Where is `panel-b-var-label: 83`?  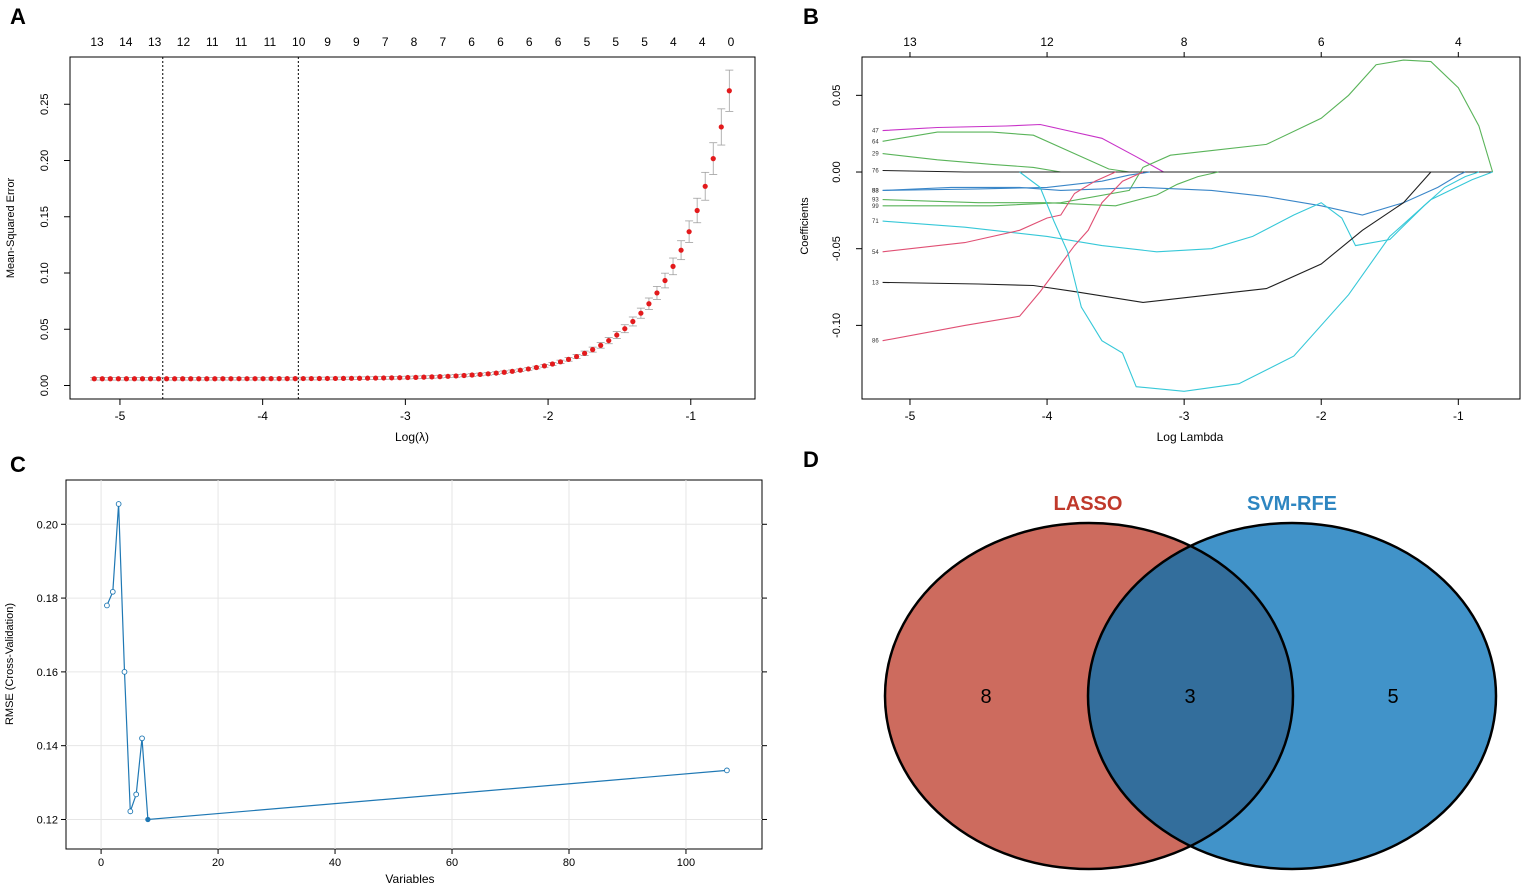
panel-b-var-label: 83 is located at coordinates (875, 191).